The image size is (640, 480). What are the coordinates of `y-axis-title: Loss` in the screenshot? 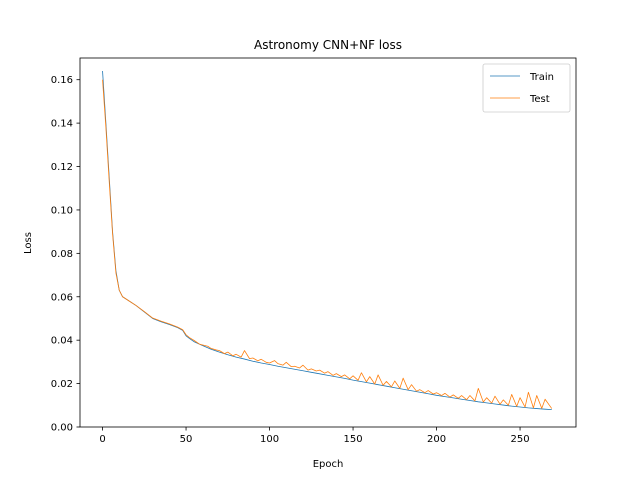 It's located at (28, 243).